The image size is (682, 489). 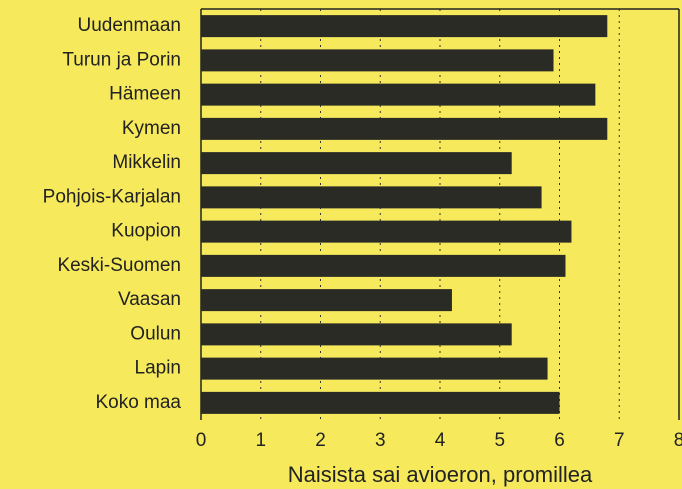 What do you see at coordinates (145, 94) in the screenshot?
I see `y-tick-label: Hämeen` at bounding box center [145, 94].